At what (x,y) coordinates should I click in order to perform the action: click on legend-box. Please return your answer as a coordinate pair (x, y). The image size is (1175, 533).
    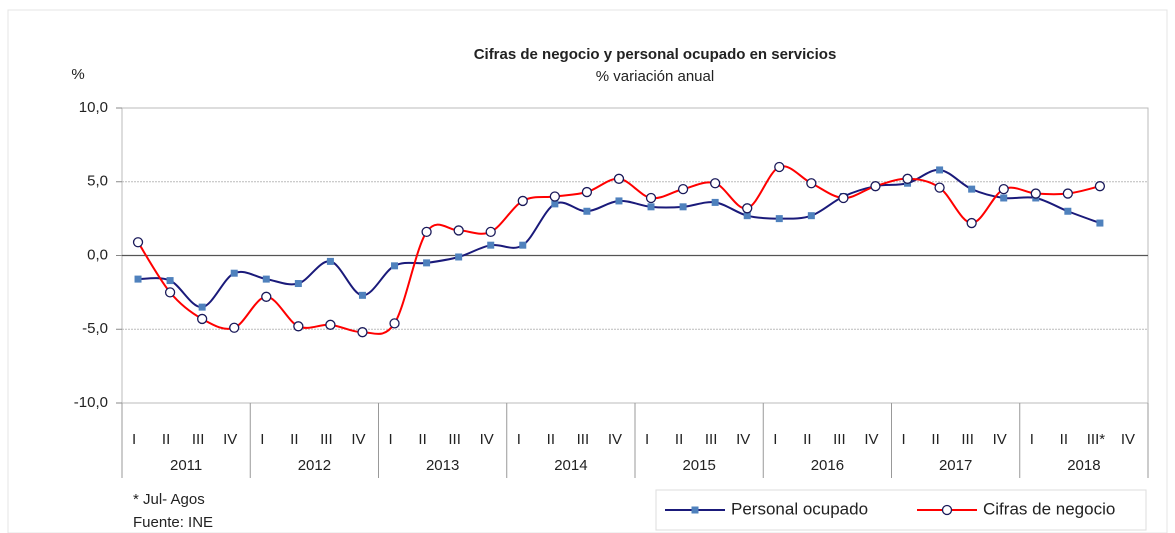
    Looking at the image, I should click on (901, 510).